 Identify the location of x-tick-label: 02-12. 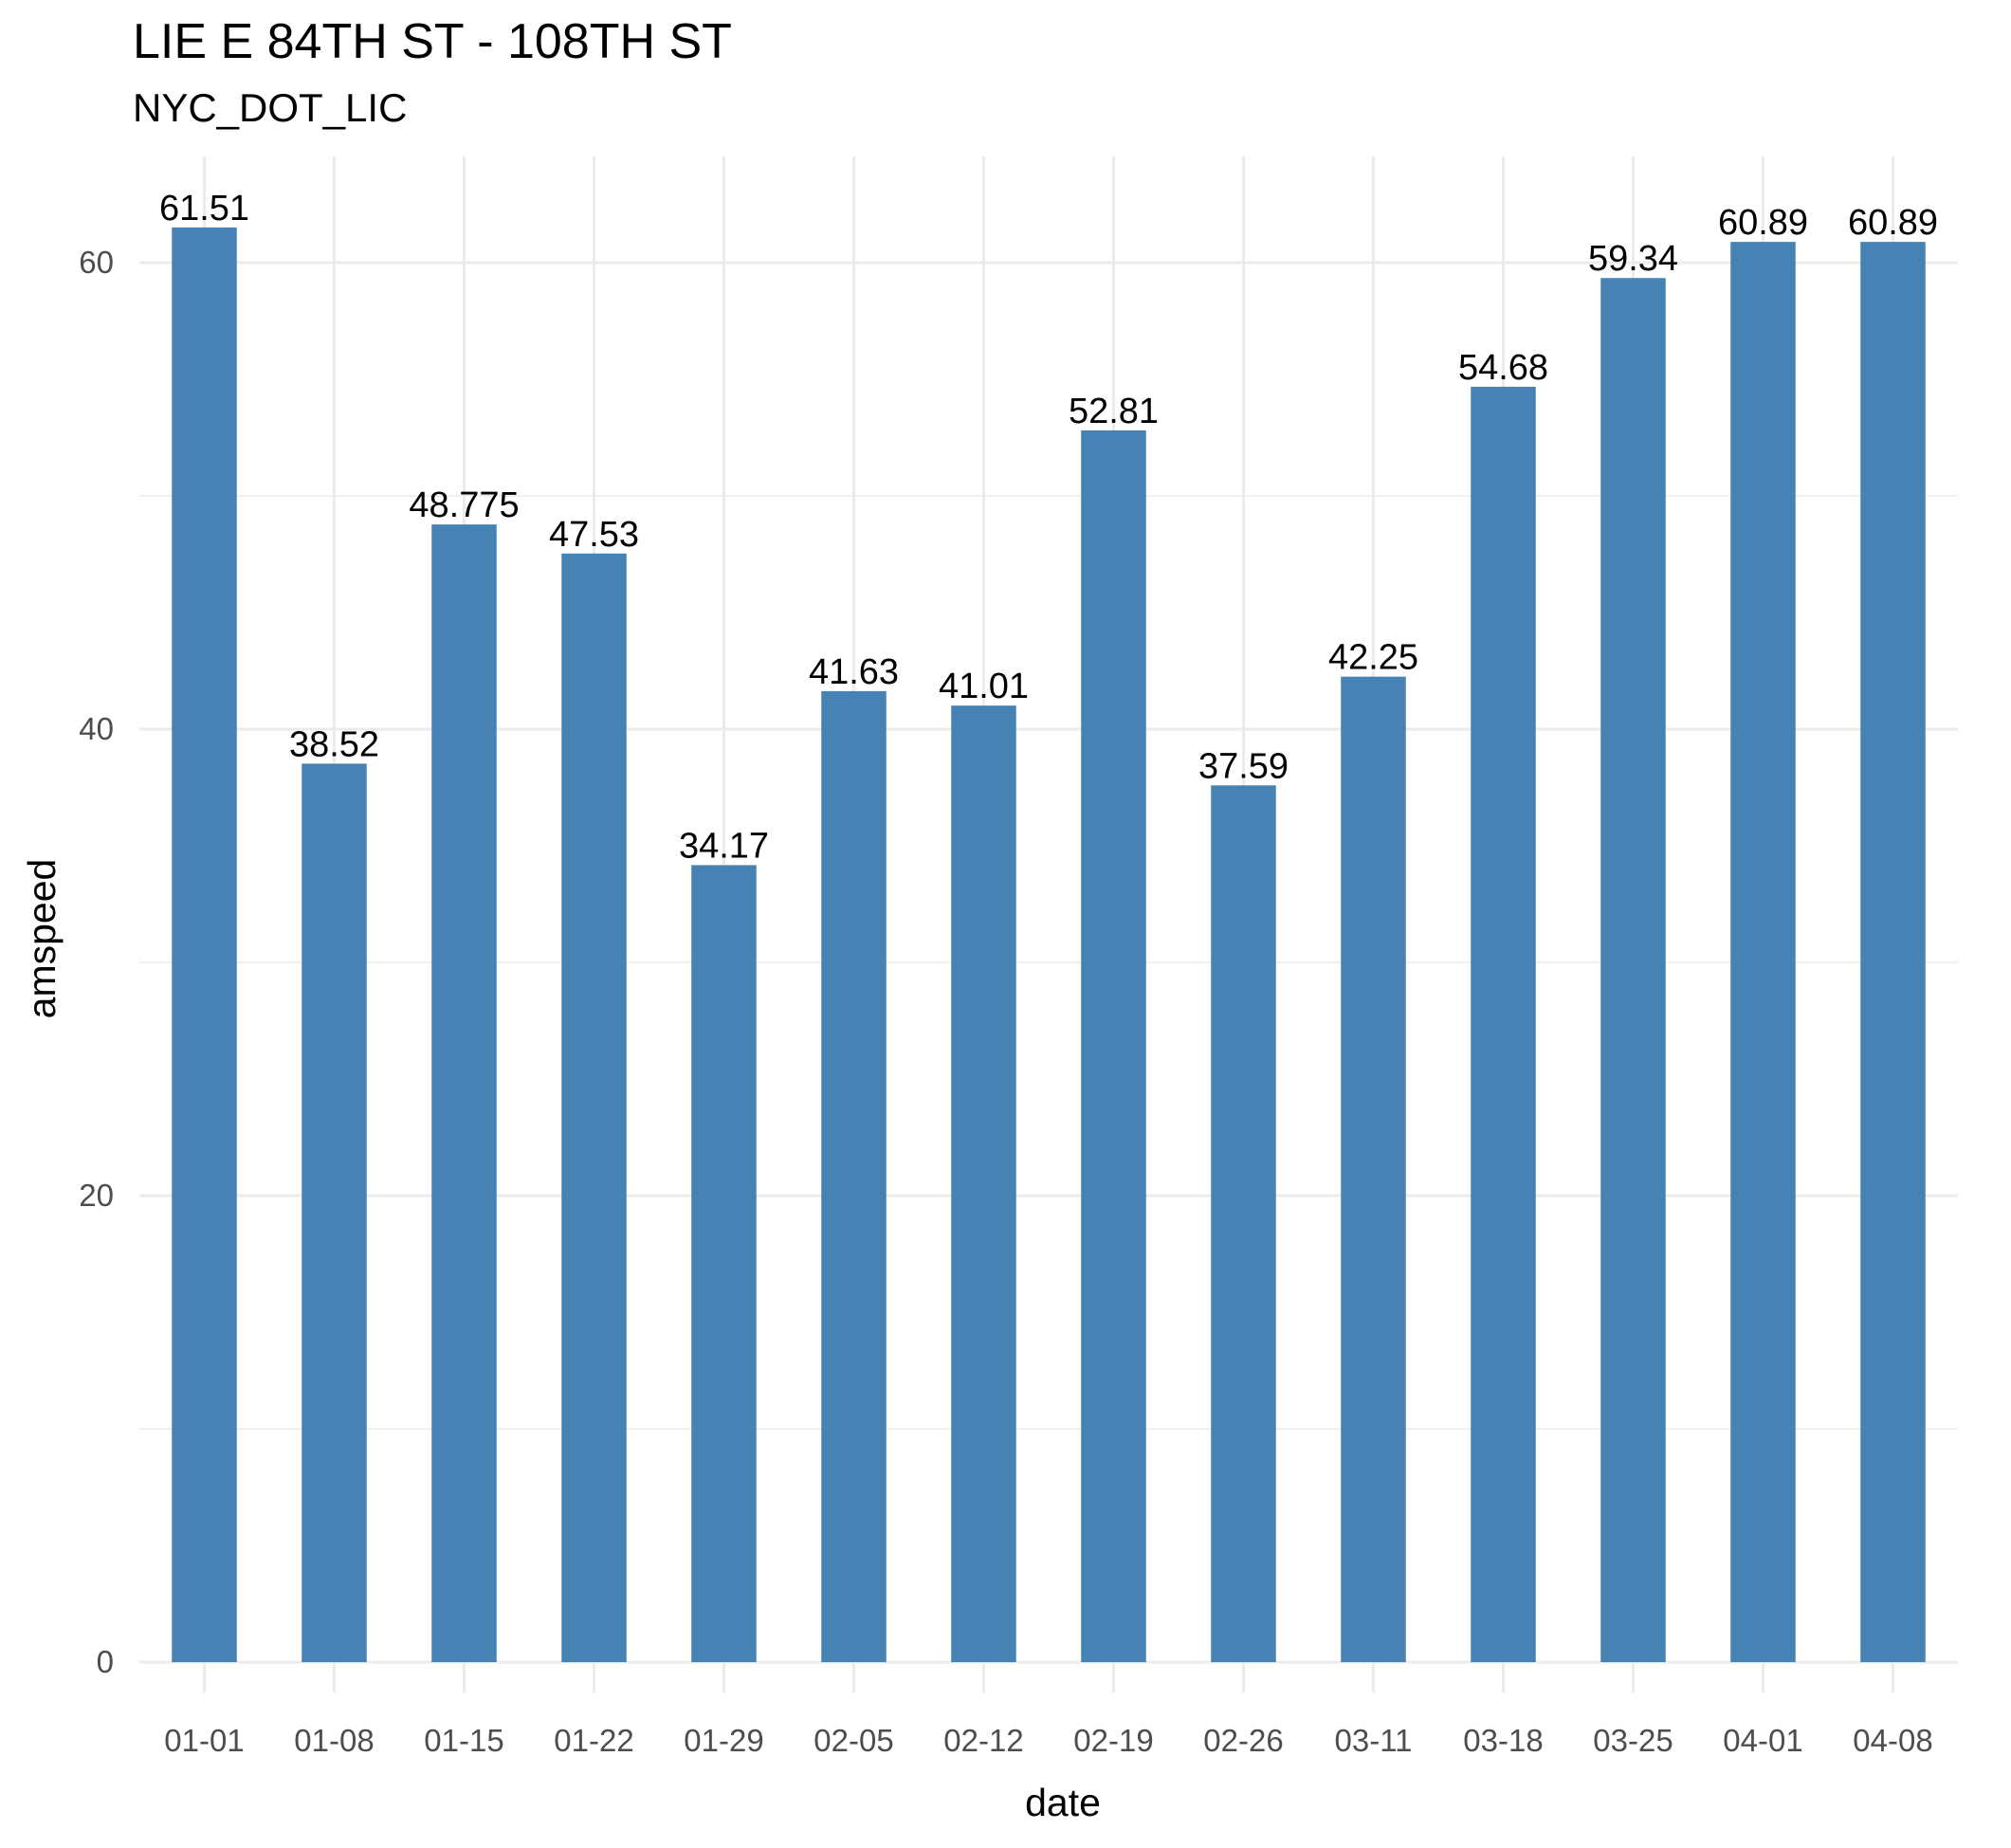
(983, 1740).